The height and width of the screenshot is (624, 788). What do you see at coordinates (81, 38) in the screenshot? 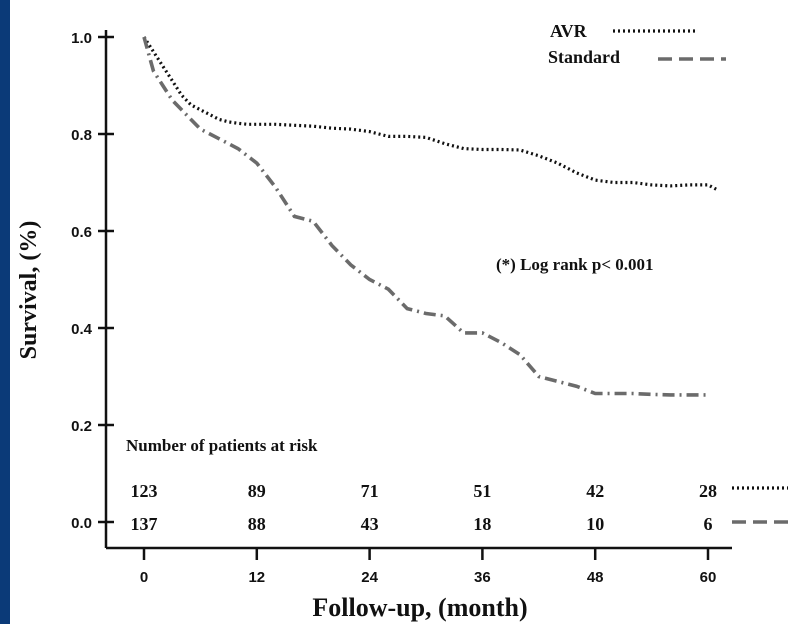
I see `y-tick-label: 1.0` at bounding box center [81, 38].